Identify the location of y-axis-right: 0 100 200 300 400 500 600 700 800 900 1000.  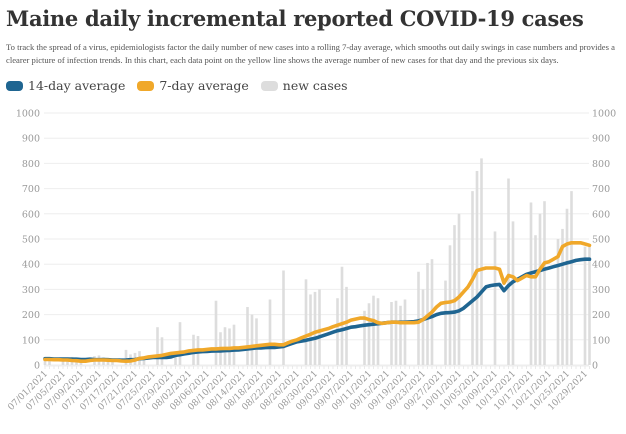
(604, 240).